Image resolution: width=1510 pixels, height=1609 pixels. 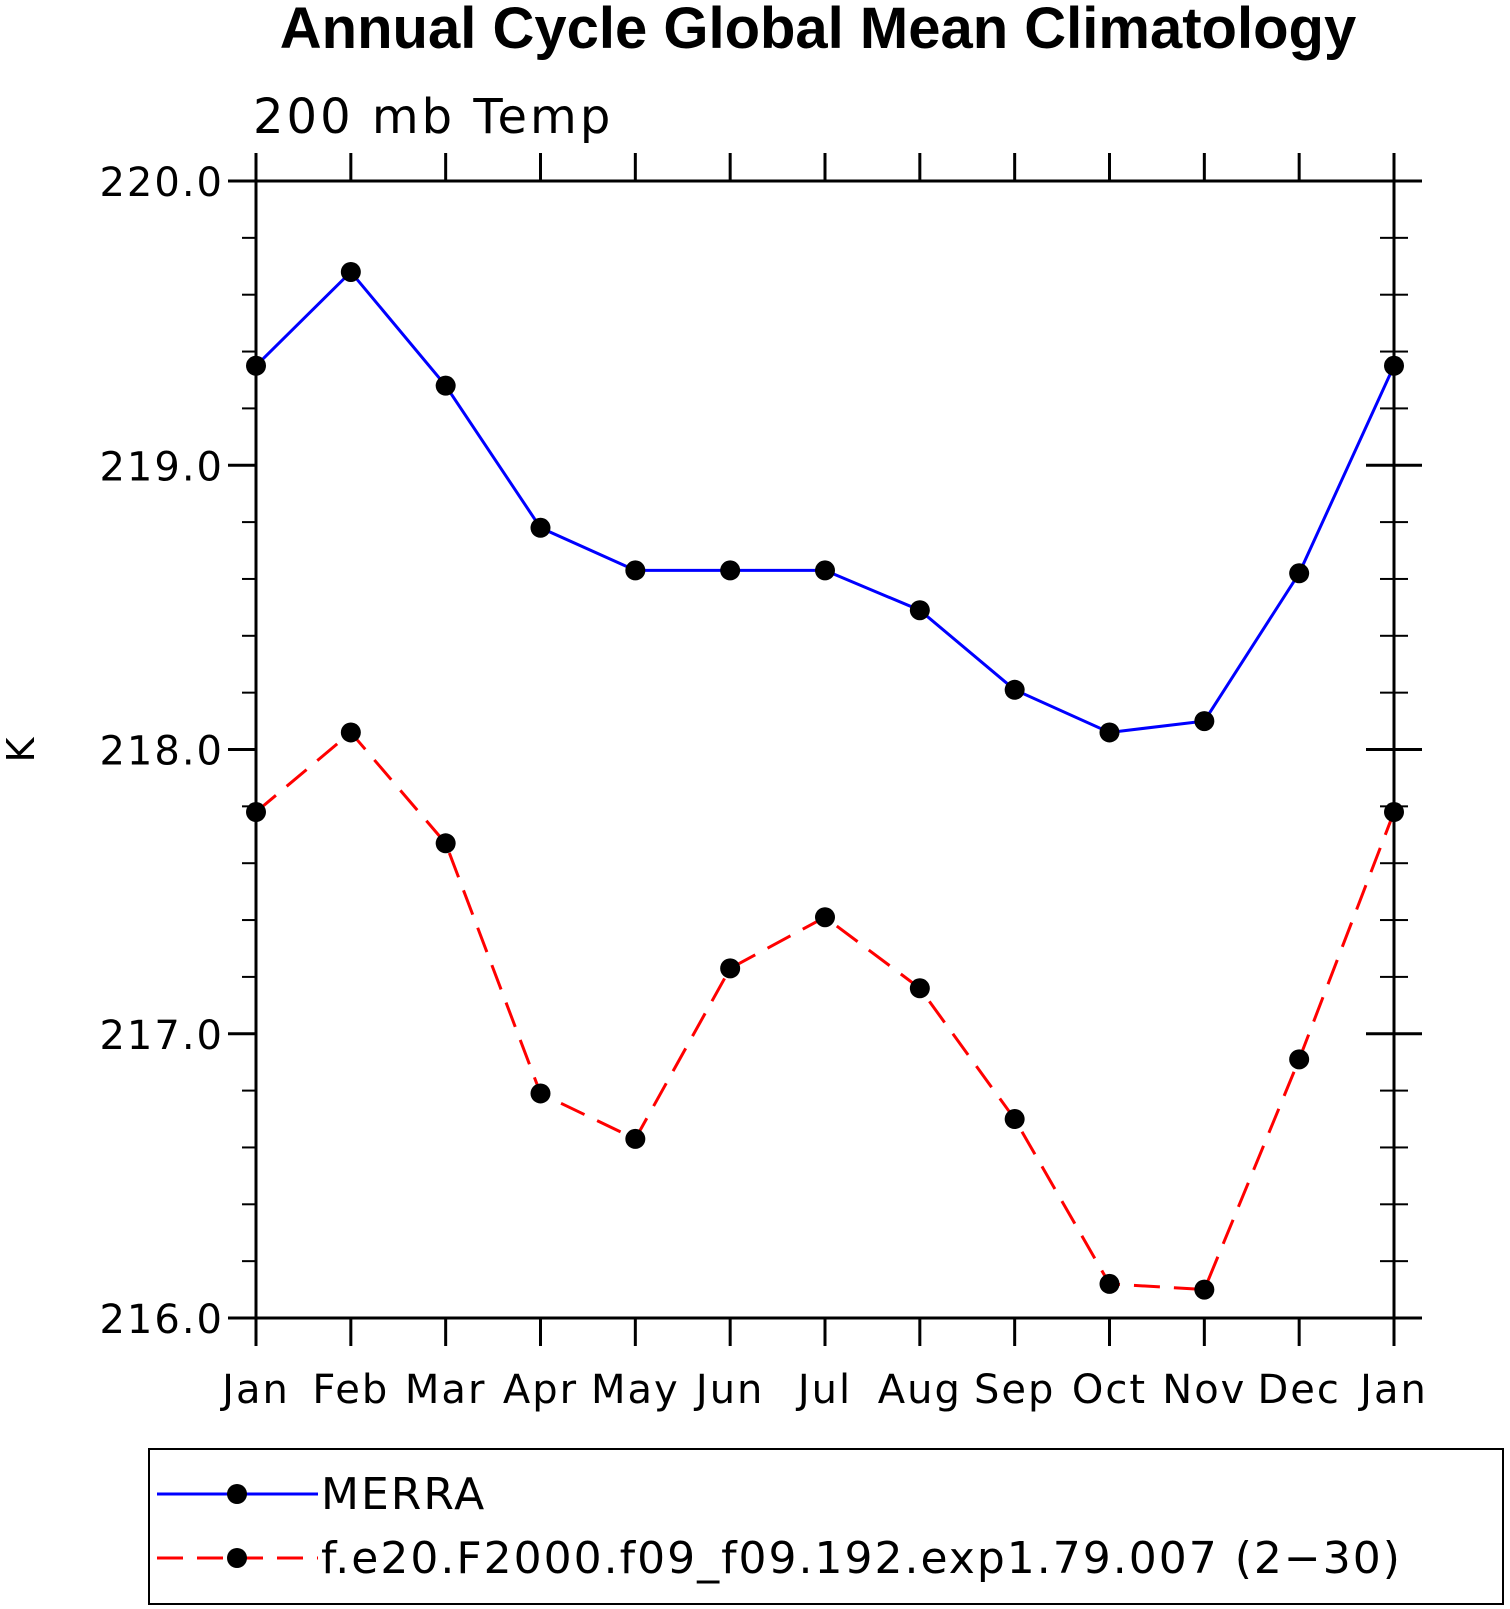 What do you see at coordinates (729, 1390) in the screenshot?
I see `x-tick-label: Jun` at bounding box center [729, 1390].